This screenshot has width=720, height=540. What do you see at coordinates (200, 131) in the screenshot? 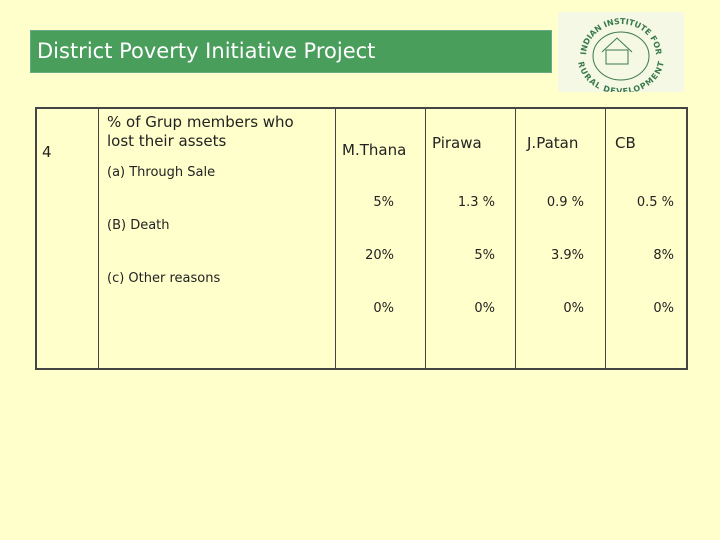
I see `question: % of Grup members who lost their assets` at bounding box center [200, 131].